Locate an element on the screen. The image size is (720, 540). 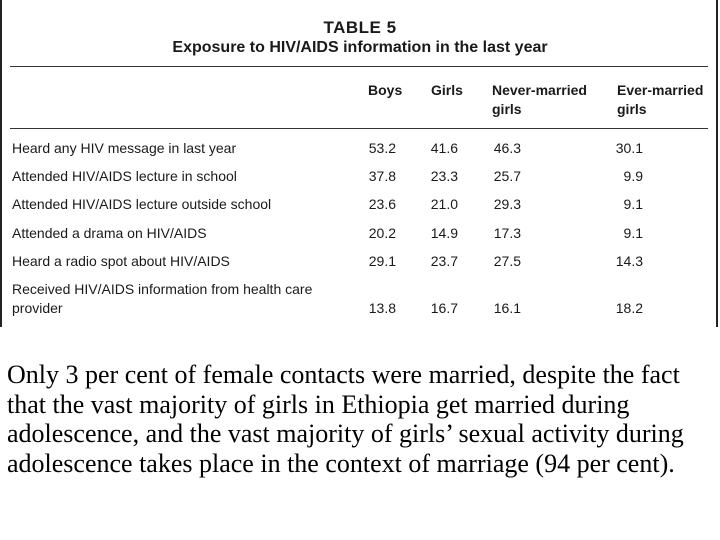
cell-value: 9.9 is located at coordinates (633, 176).